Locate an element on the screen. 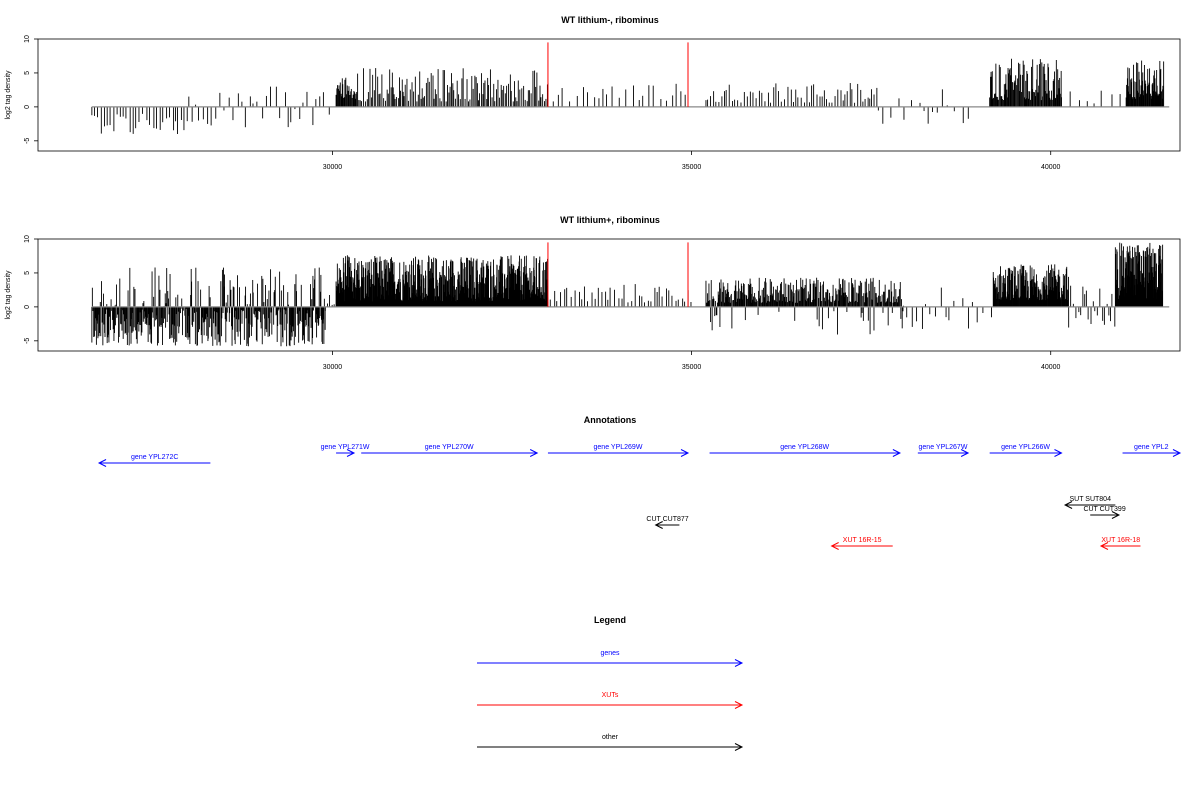 This screenshot has width=1200, height=800. feature-label: gene YPL267W is located at coordinates (943, 447).